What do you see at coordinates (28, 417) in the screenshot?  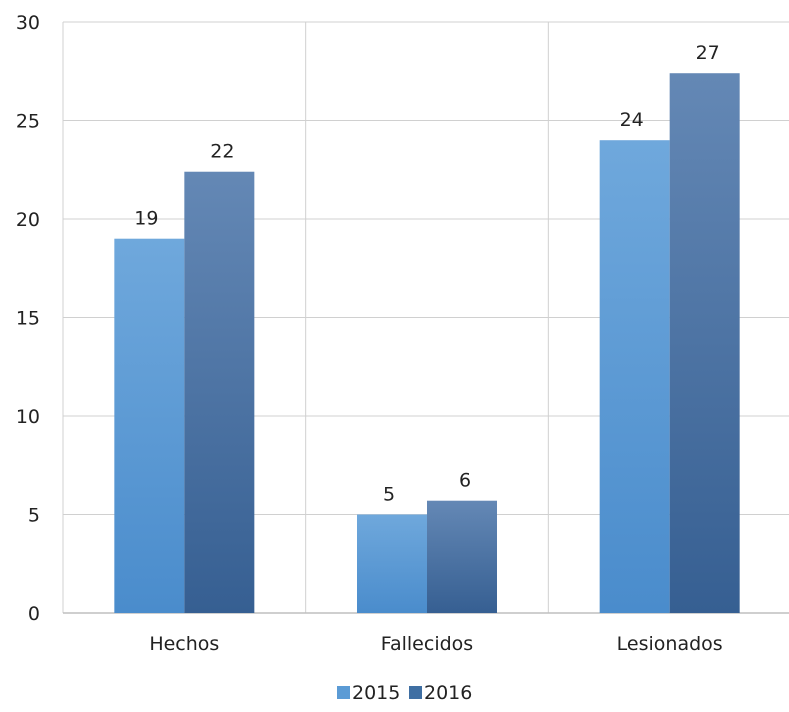 I see `y-tick-label: 10` at bounding box center [28, 417].